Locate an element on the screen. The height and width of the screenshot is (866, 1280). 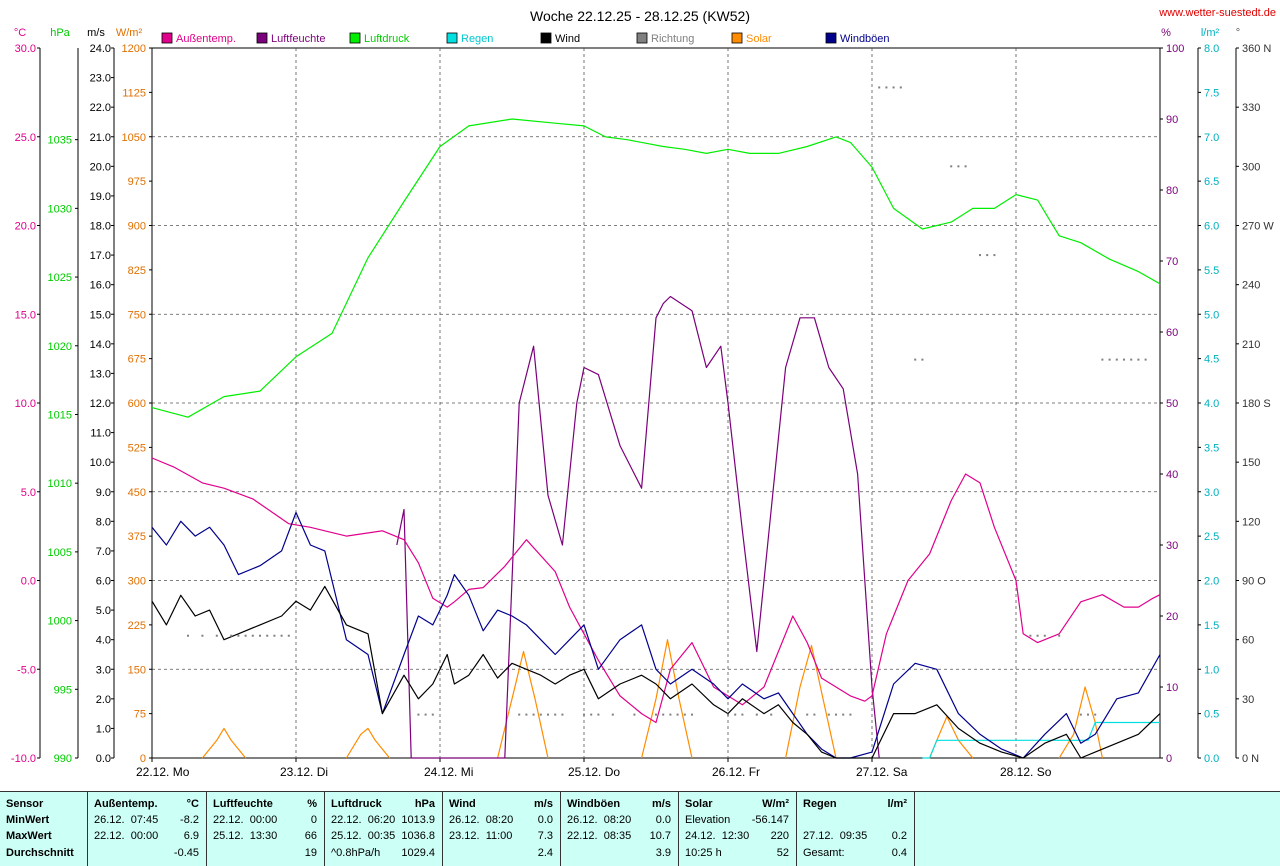
wind-tick-label: 1.0 is located at coordinates (103, 729).